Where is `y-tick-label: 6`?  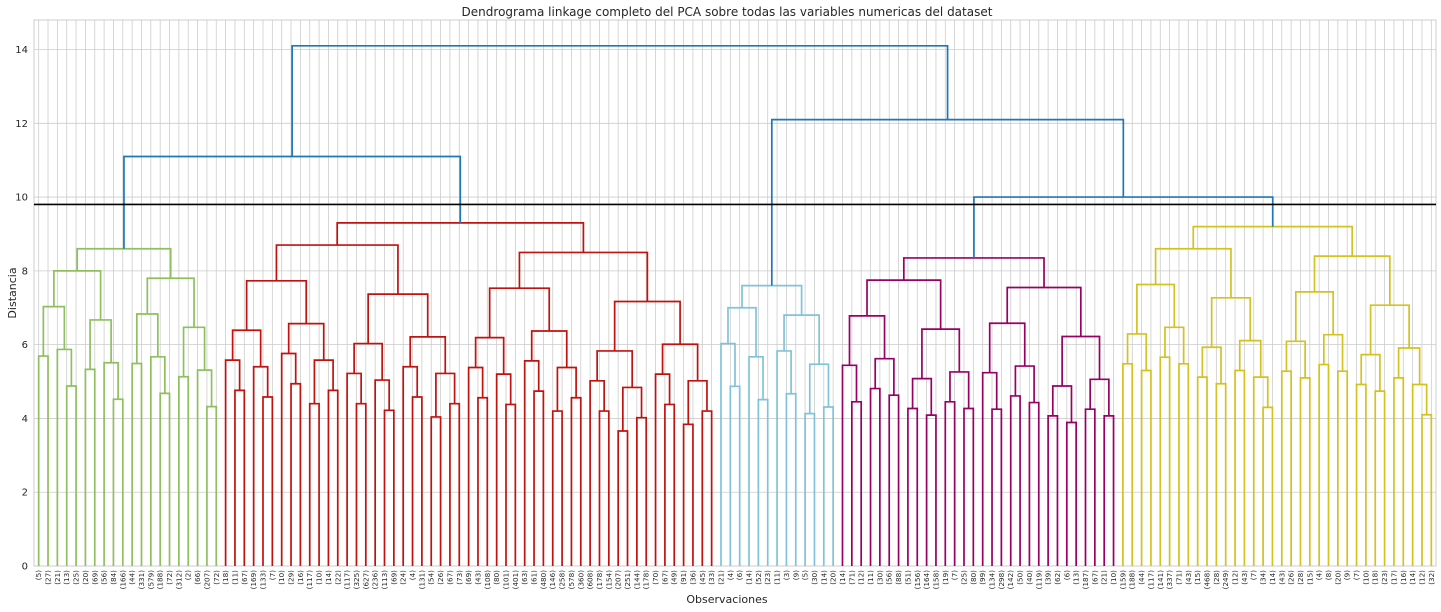 y-tick-label: 6 is located at coordinates (25, 345).